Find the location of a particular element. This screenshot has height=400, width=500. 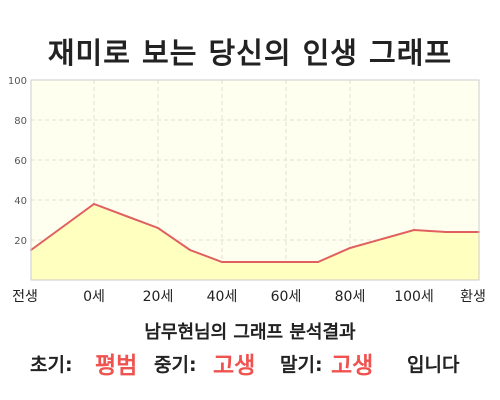

x-tick-label: 환생 is located at coordinates (473, 297).